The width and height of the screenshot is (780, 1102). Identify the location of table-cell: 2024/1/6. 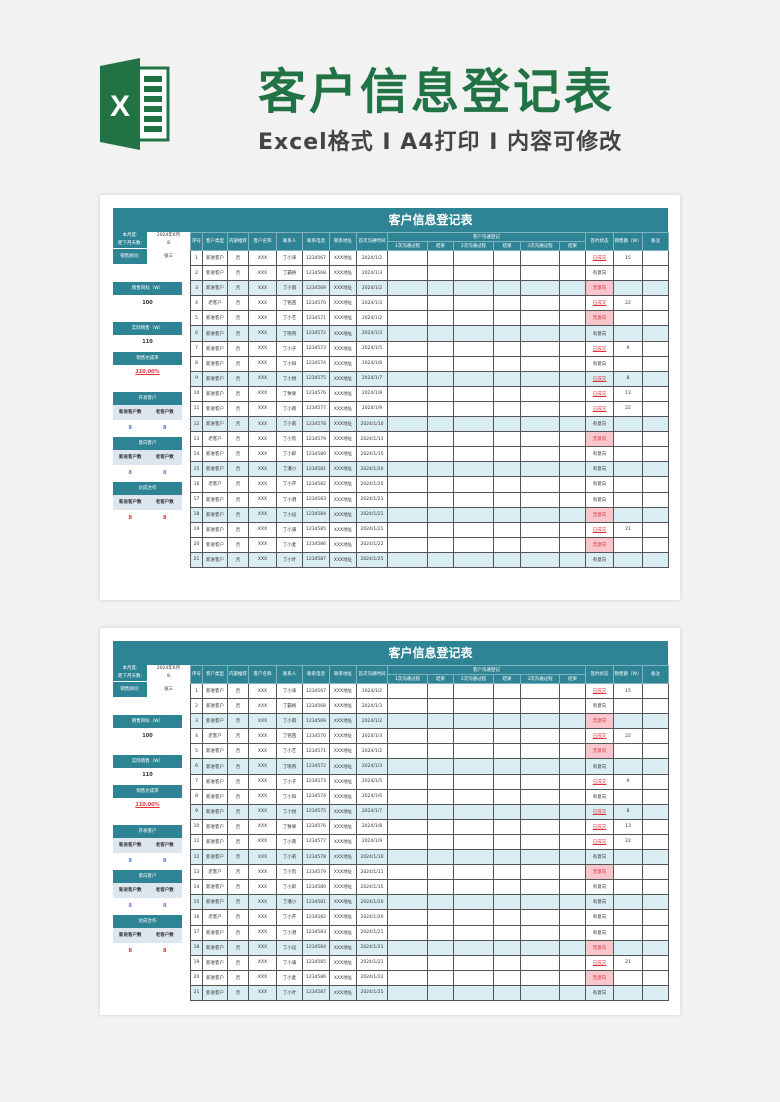
(372, 796).